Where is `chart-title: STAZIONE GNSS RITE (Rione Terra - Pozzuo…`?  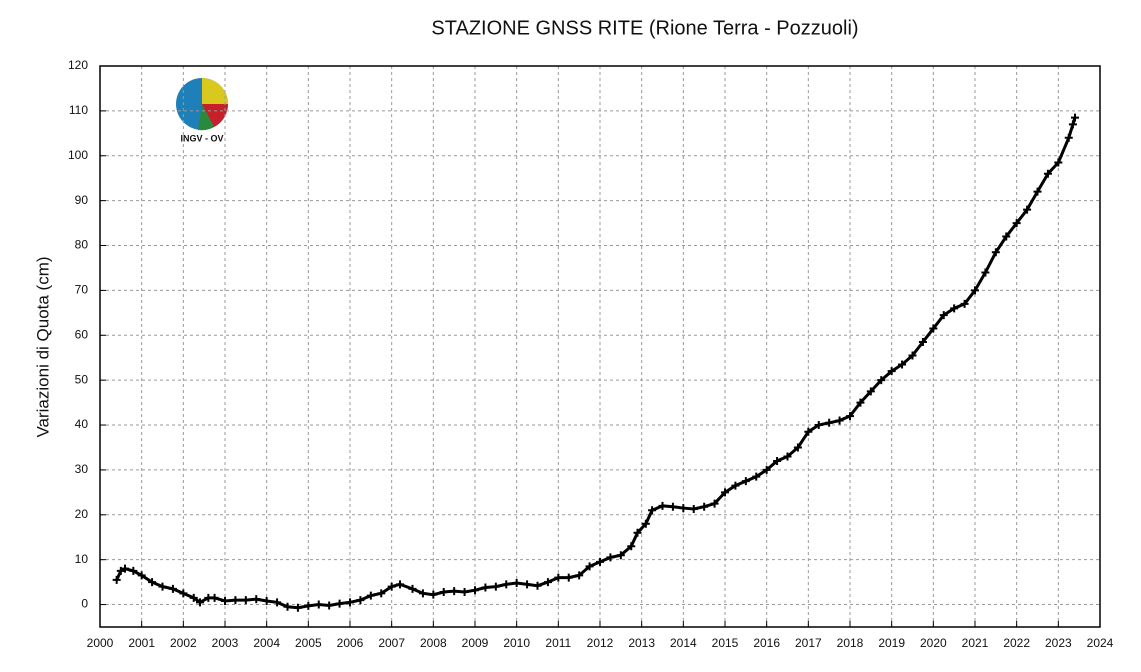
chart-title: STAZIONE GNSS RITE (Rione Terra - Pozzuo… is located at coordinates (644, 28).